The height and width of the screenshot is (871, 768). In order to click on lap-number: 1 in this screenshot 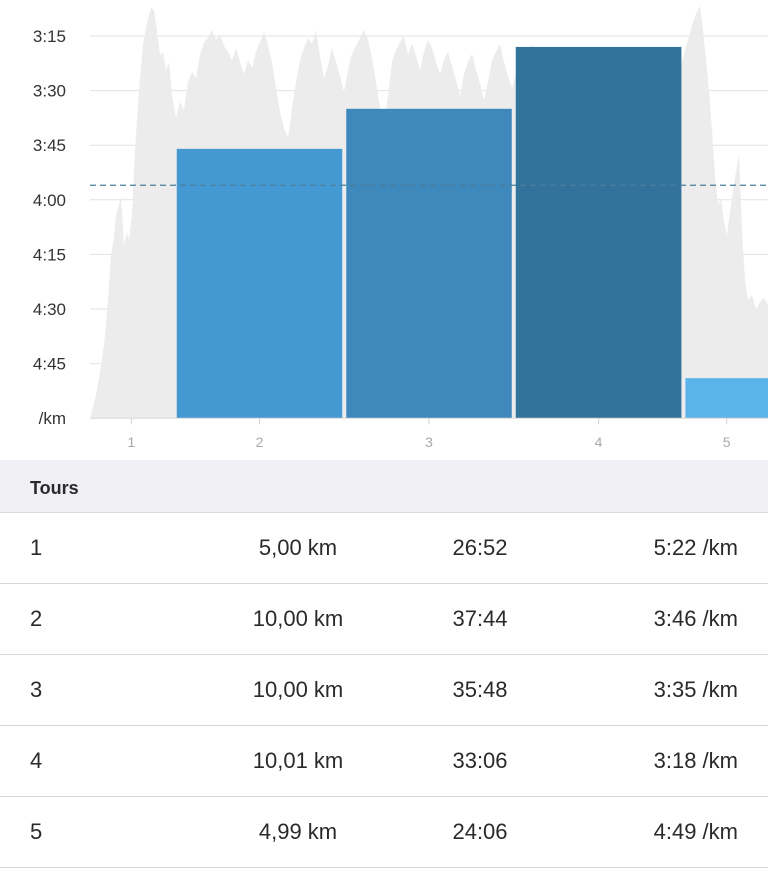, I will do `click(36, 547)`.